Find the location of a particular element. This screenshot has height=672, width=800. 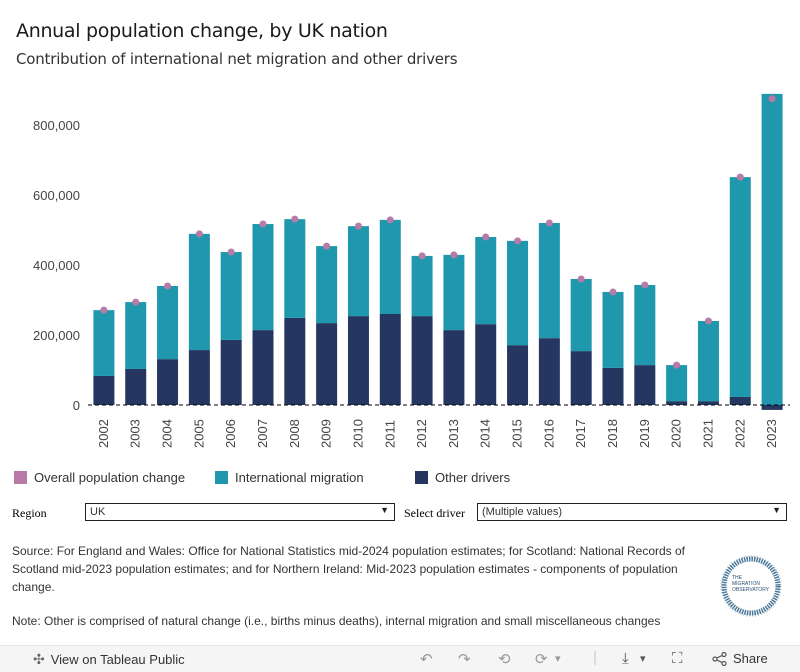

x-tick-label: 2019 is located at coordinates (644, 433).